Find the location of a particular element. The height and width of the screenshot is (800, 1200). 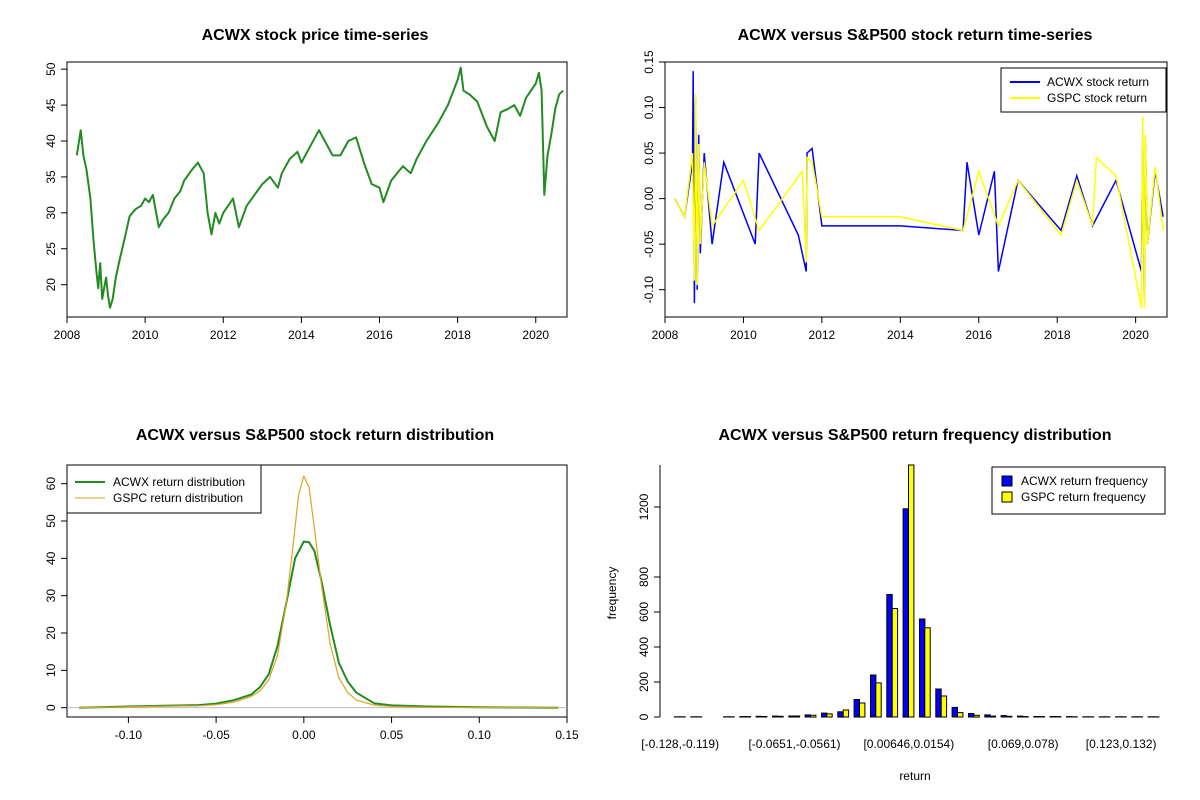

returns-series-group is located at coordinates (919, 190).